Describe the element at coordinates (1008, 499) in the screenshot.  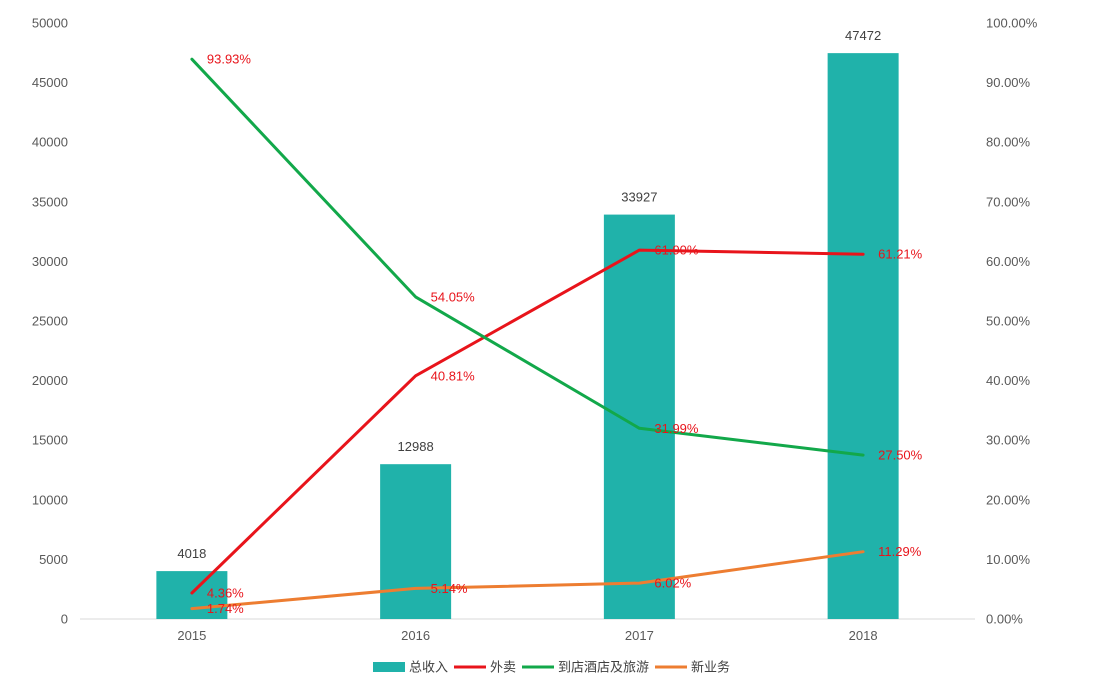
I see `right-y-tick-label: 20.00%` at that location.